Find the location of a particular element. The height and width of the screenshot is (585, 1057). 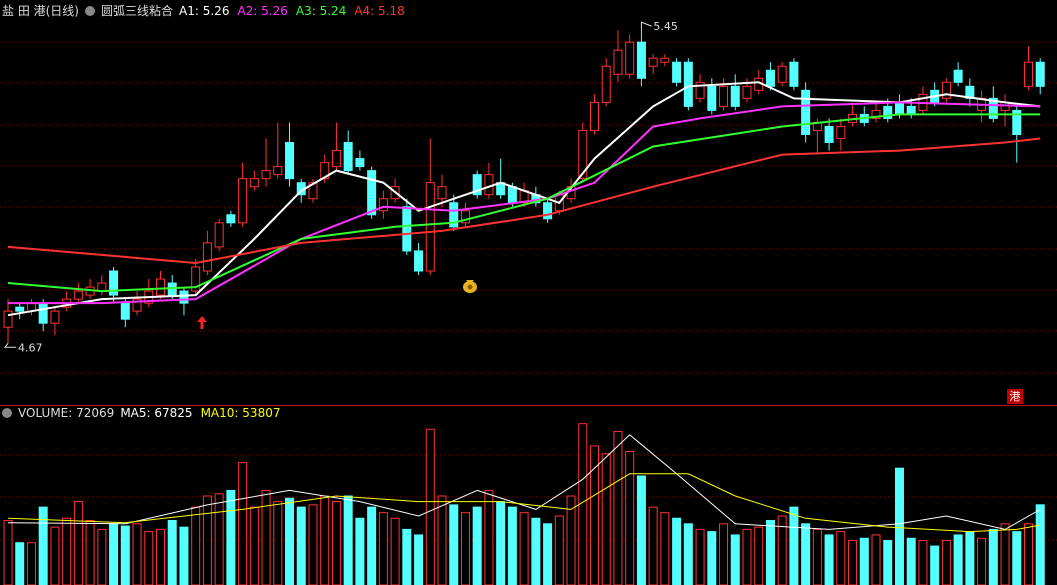

volume-header: VOLUME 72069 MA5 67825 MA10 53807 is located at coordinates (141, 413).